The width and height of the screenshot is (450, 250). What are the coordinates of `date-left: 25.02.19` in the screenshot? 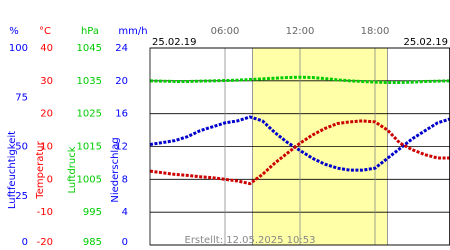 It's located at (174, 42).